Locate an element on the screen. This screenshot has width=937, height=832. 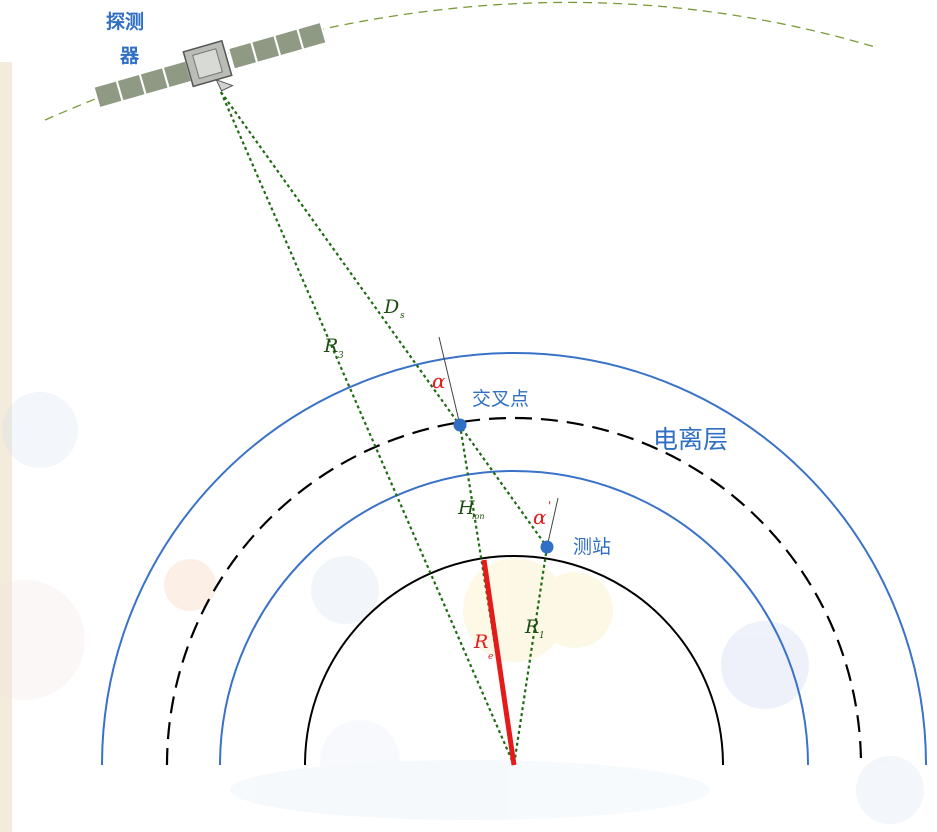
ionosphere-label: 电离层 is located at coordinates (690, 439).